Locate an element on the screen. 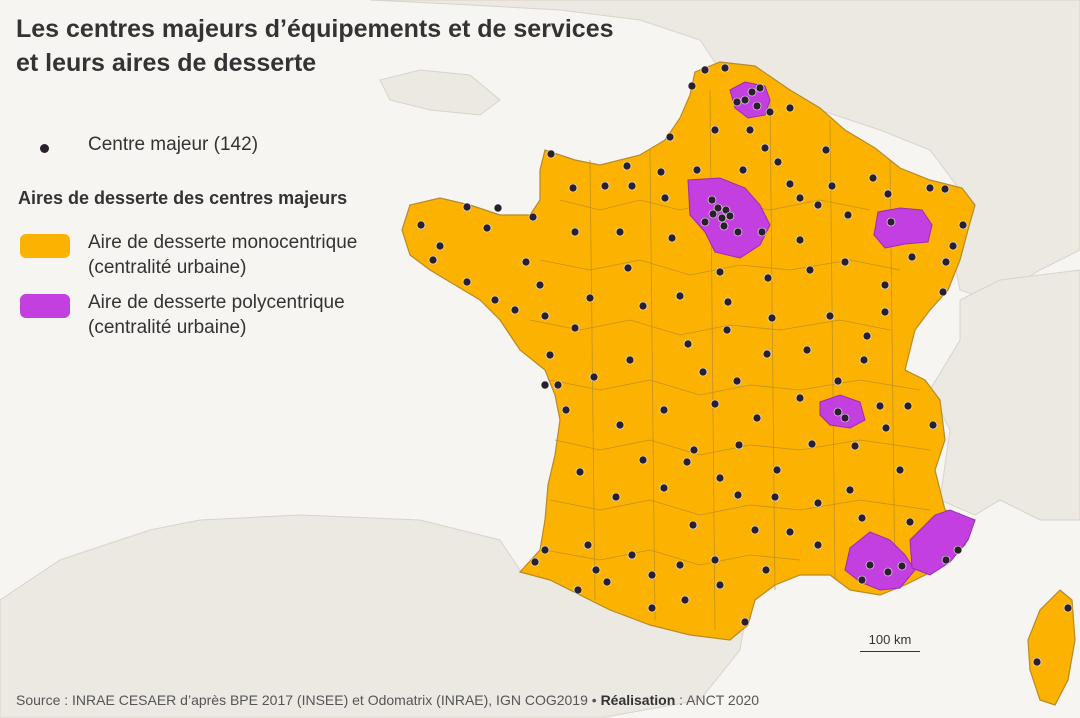  polycentric-swatch is located at coordinates (45, 306).